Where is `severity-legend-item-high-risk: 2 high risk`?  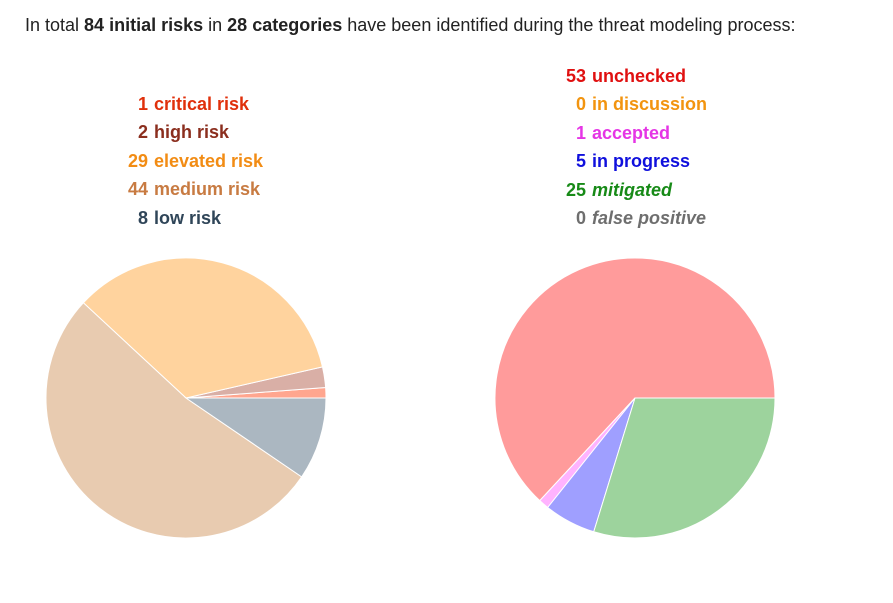 severity-legend-item-high-risk: 2 high risk is located at coordinates (191, 132).